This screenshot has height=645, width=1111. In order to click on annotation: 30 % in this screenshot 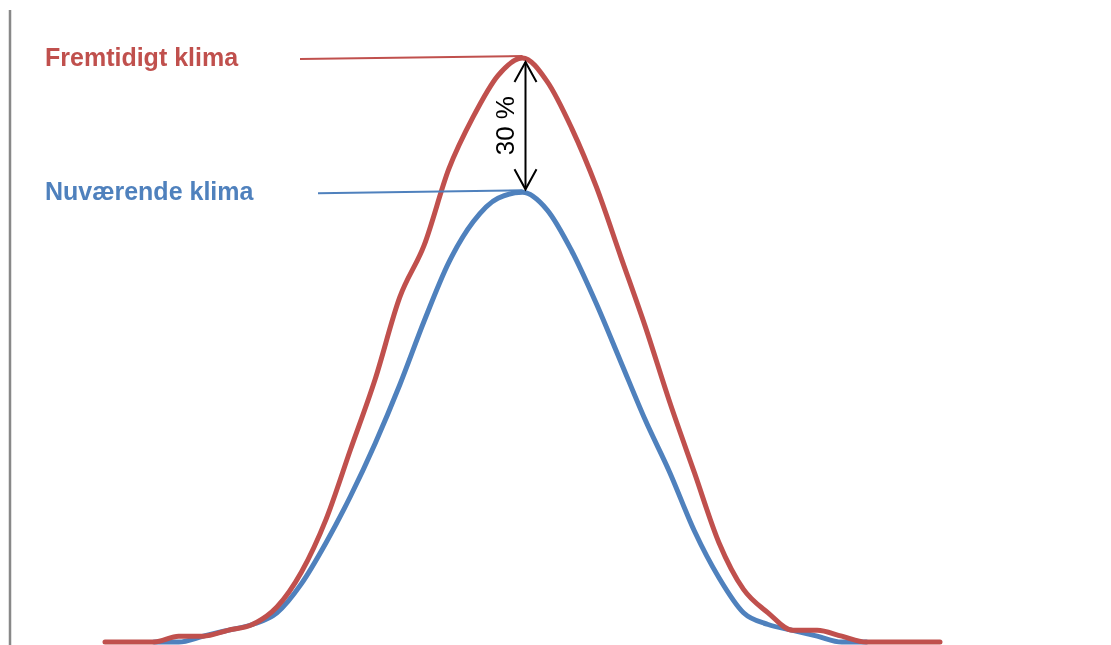, I will do `click(504, 126)`.